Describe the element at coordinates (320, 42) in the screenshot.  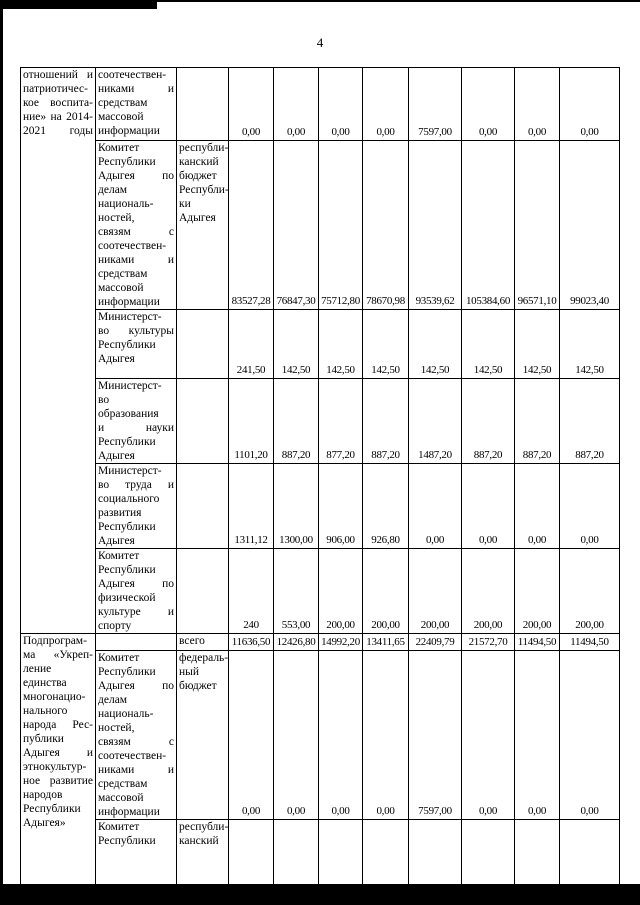
I see `page-number: 4` at that location.